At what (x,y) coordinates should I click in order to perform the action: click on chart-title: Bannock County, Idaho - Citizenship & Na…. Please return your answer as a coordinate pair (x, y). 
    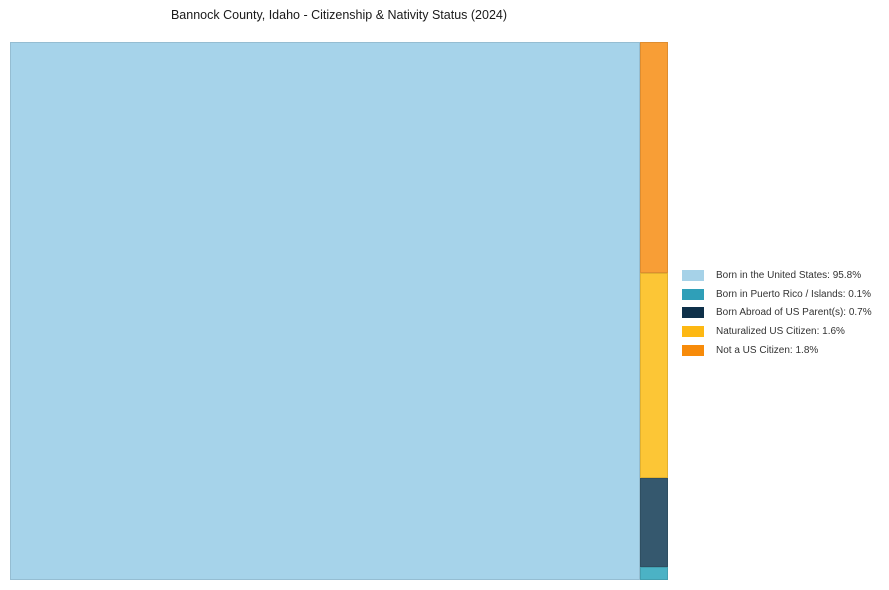
    Looking at the image, I should click on (339, 15).